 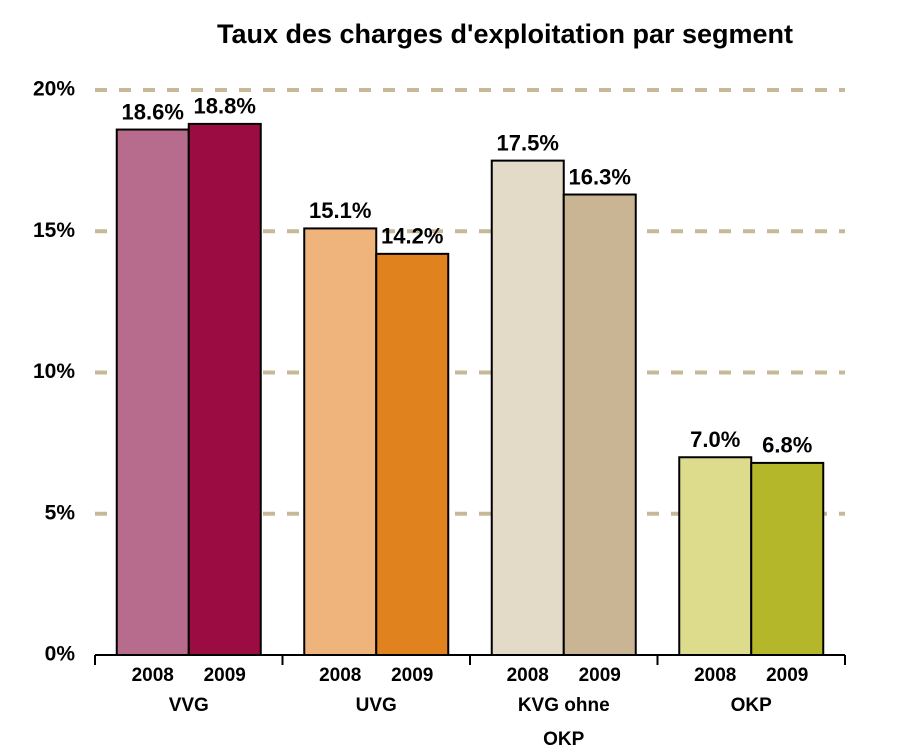 What do you see at coordinates (54, 371) in the screenshot?
I see `y-tick-label: 10%` at bounding box center [54, 371].